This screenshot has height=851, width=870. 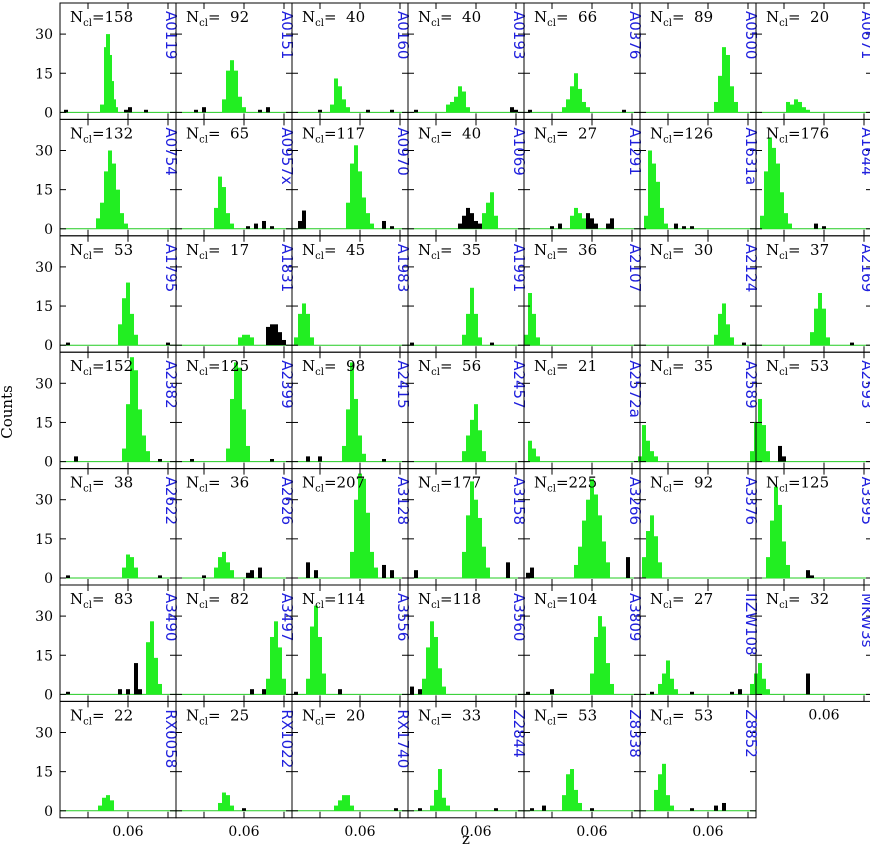 What do you see at coordinates (519, 384) in the screenshot?
I see `cluster-name: A2457` at bounding box center [519, 384].